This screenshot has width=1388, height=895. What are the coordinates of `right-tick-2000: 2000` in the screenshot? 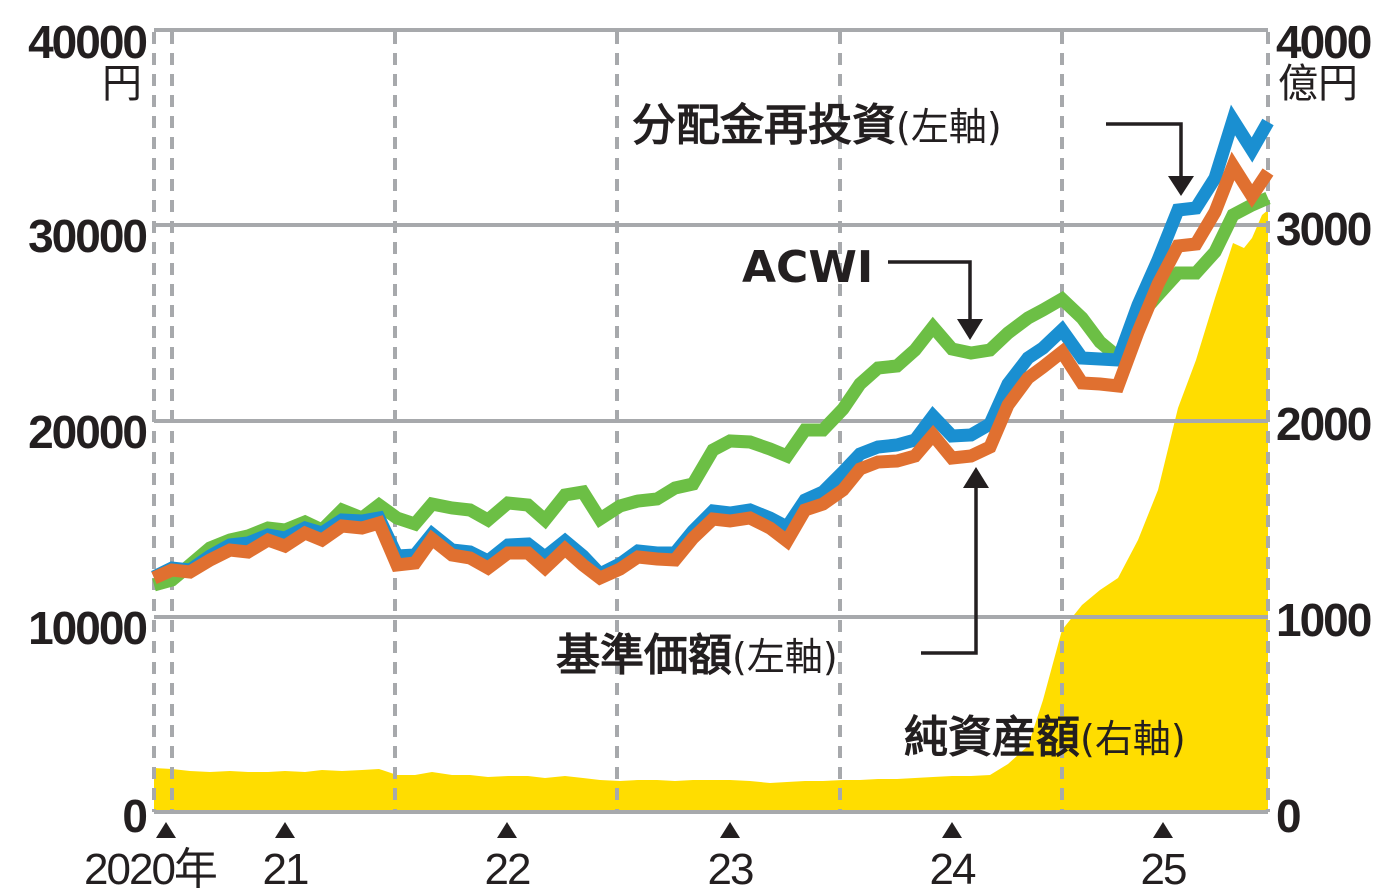 It's located at (1323, 424).